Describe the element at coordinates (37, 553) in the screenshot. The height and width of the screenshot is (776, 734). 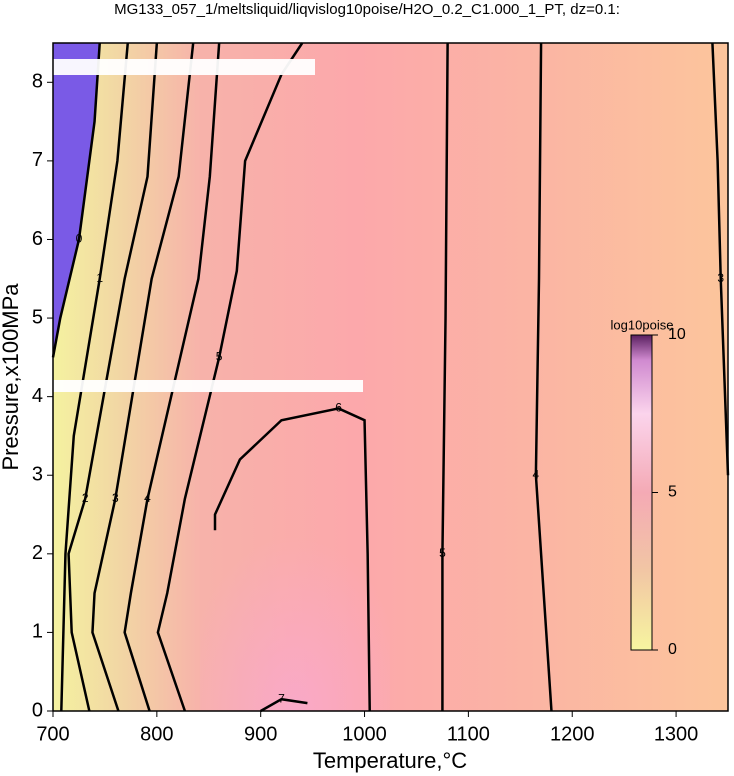
I see `y-tick-label: 2` at that location.